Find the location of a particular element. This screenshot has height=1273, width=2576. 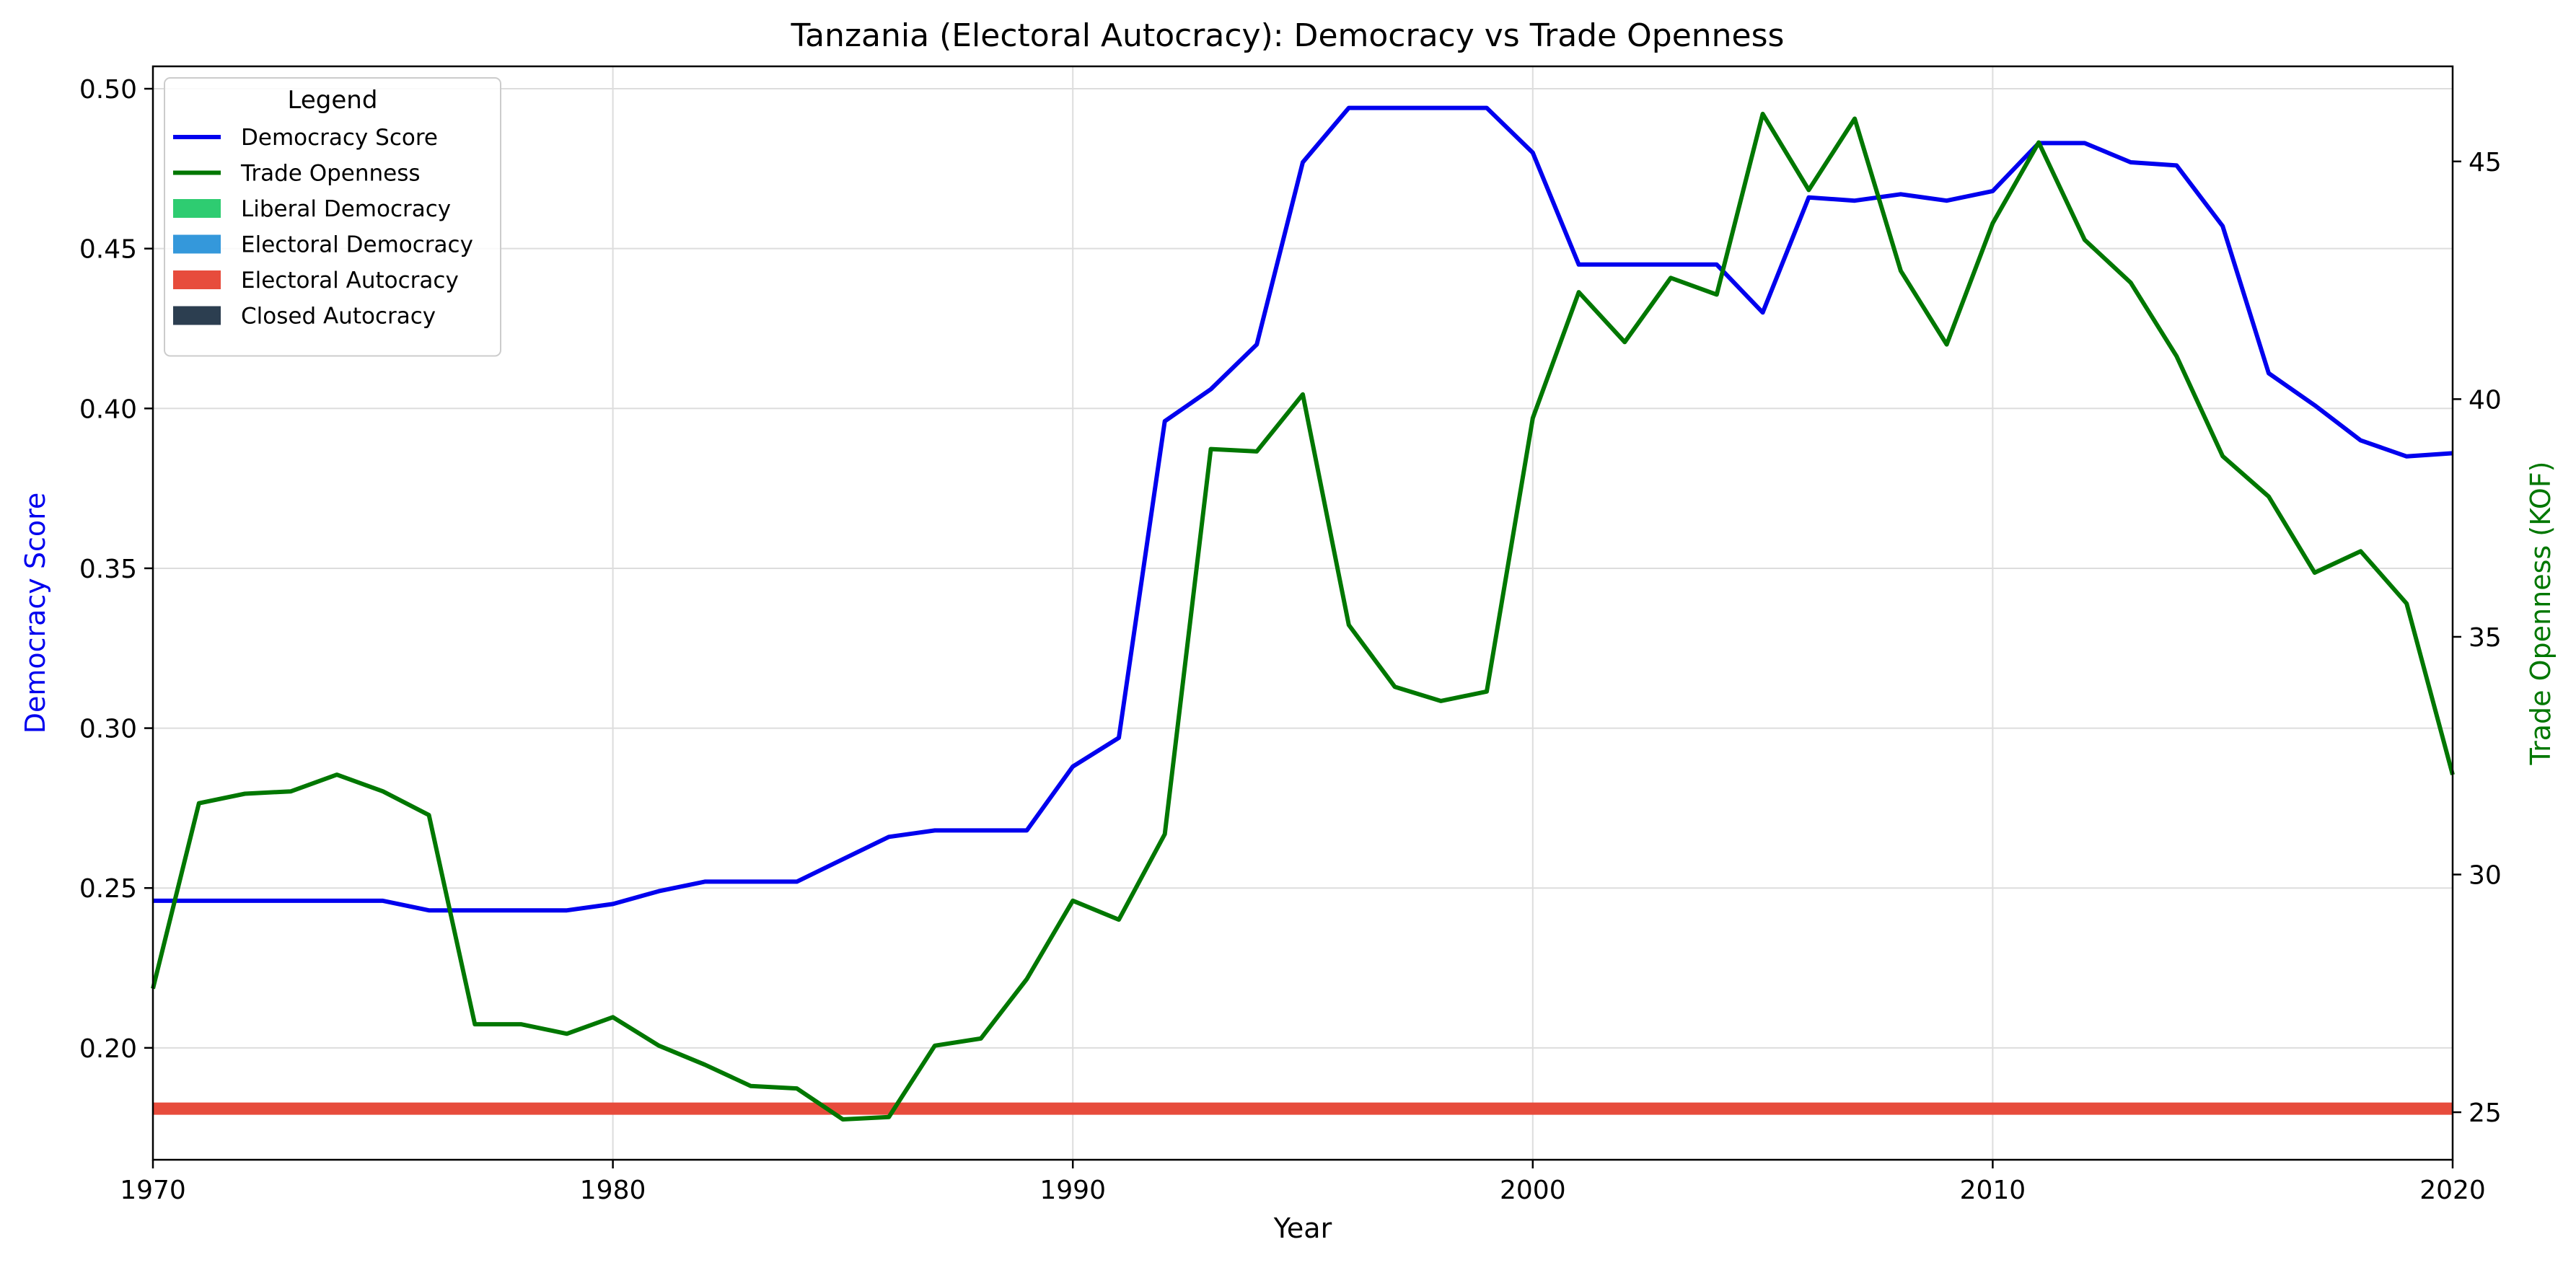

left-y-tick-label: 0.35 is located at coordinates (108, 569).